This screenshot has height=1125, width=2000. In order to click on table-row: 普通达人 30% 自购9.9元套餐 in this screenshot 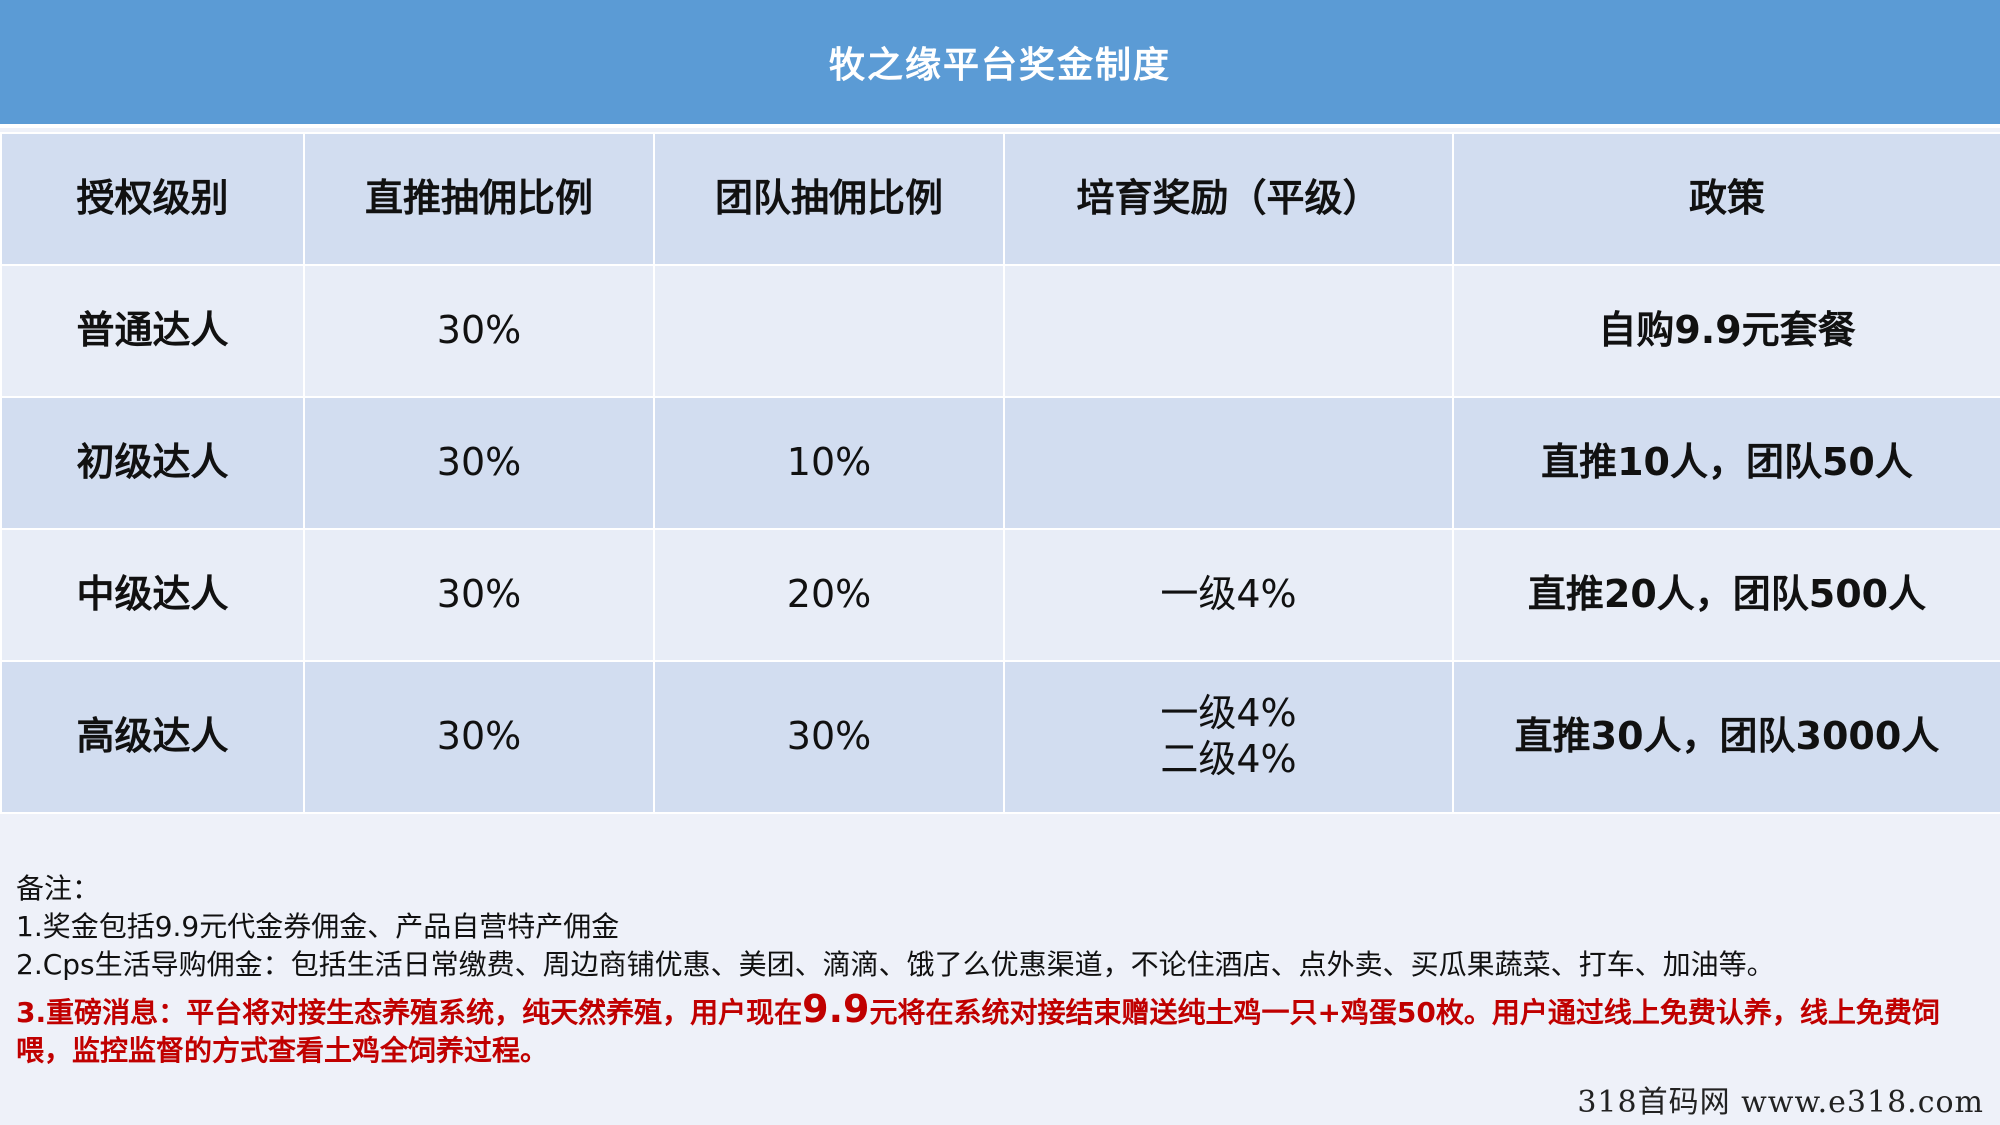, I will do `click(1000, 331)`.